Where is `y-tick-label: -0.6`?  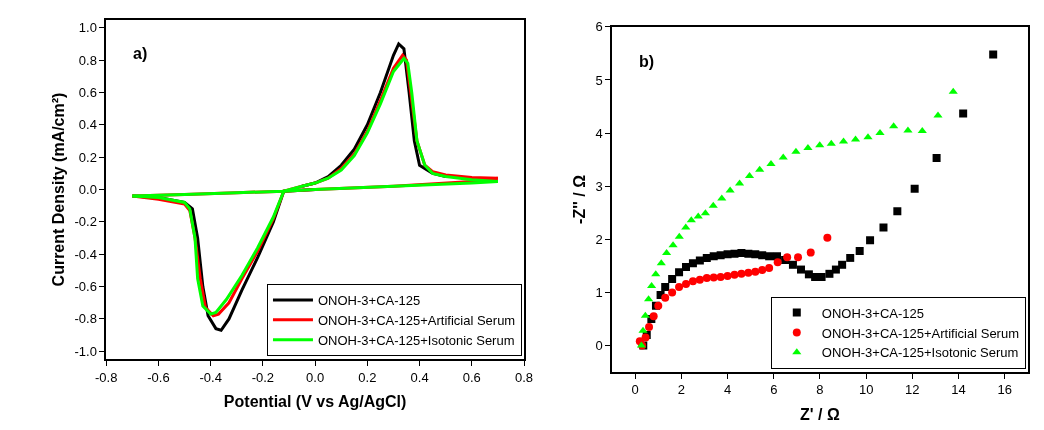
y-tick-label: -0.6 is located at coordinates (85, 287).